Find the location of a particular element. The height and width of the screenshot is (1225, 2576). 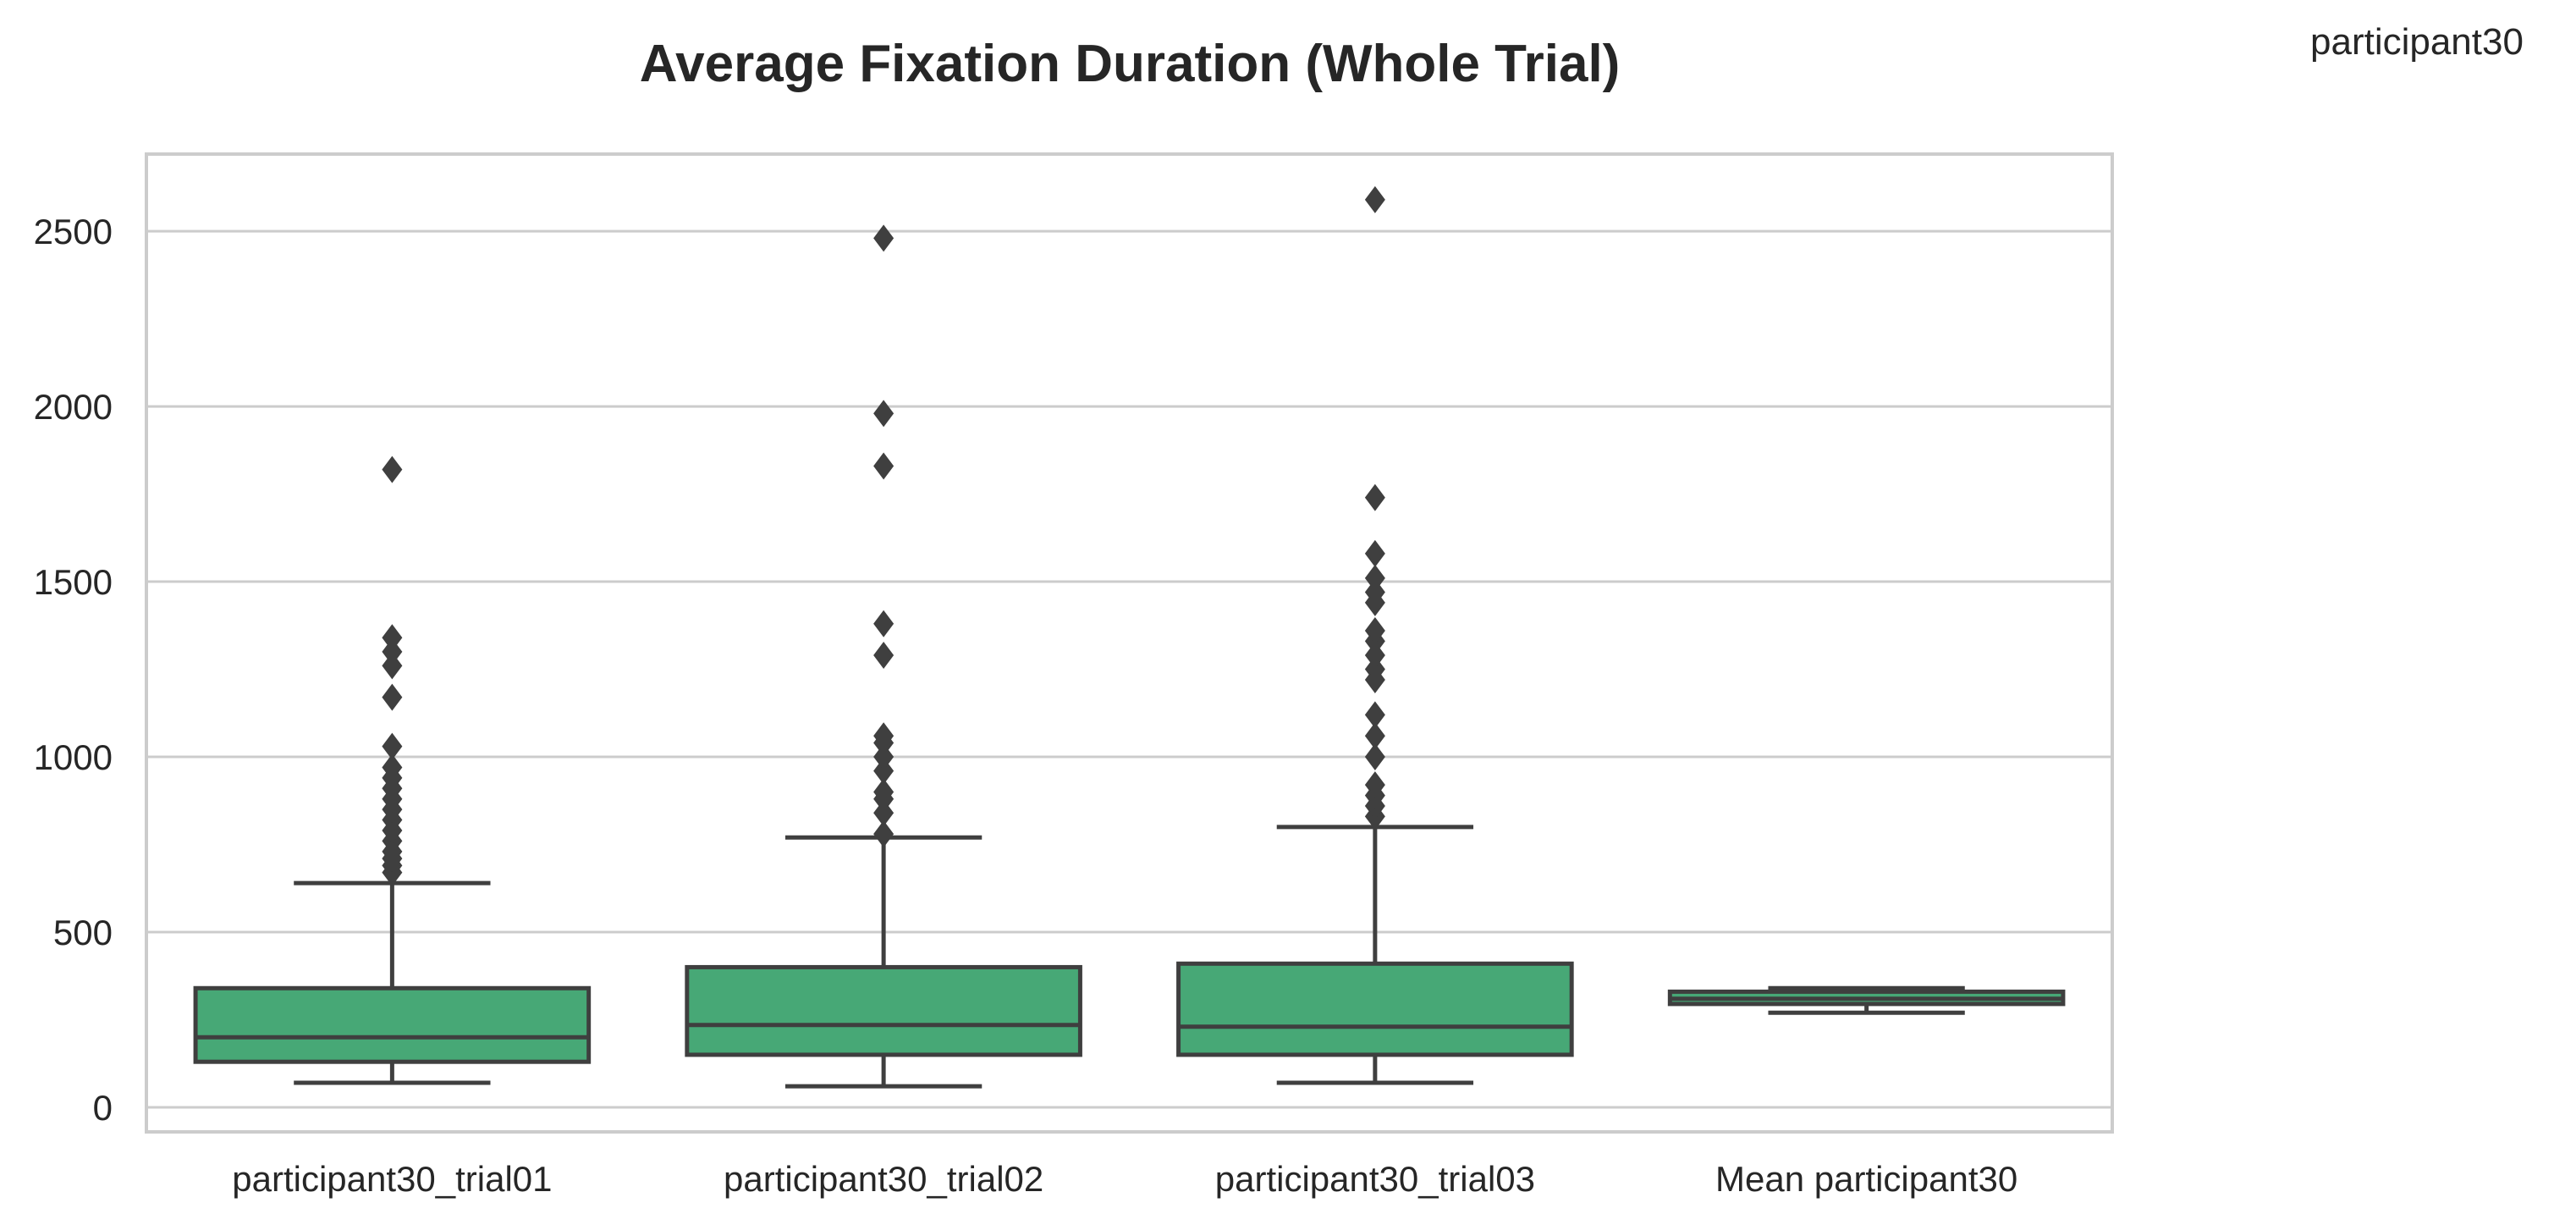

participant-label: participant30 is located at coordinates (2417, 42).